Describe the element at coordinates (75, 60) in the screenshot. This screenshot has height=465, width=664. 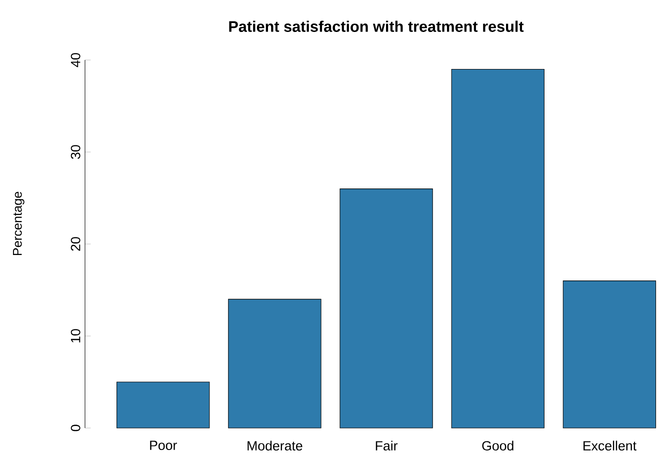
I see `y-tick-label: 40` at that location.